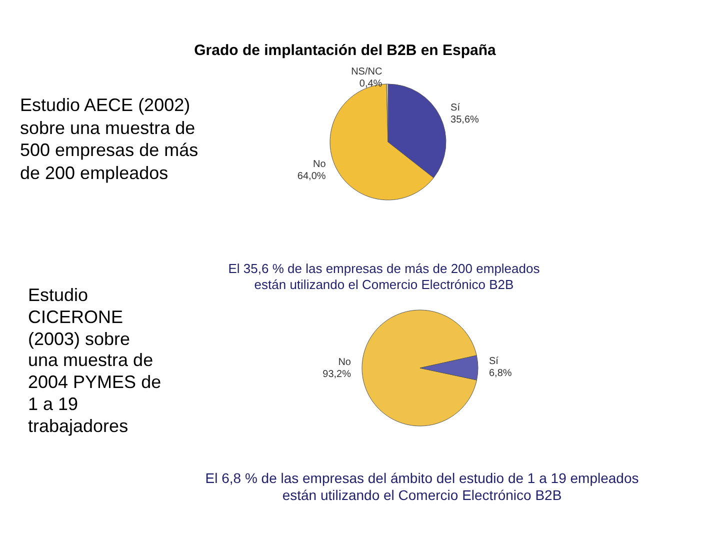 The width and height of the screenshot is (720, 540). I want to click on data-label: 0,4%, so click(370, 84).